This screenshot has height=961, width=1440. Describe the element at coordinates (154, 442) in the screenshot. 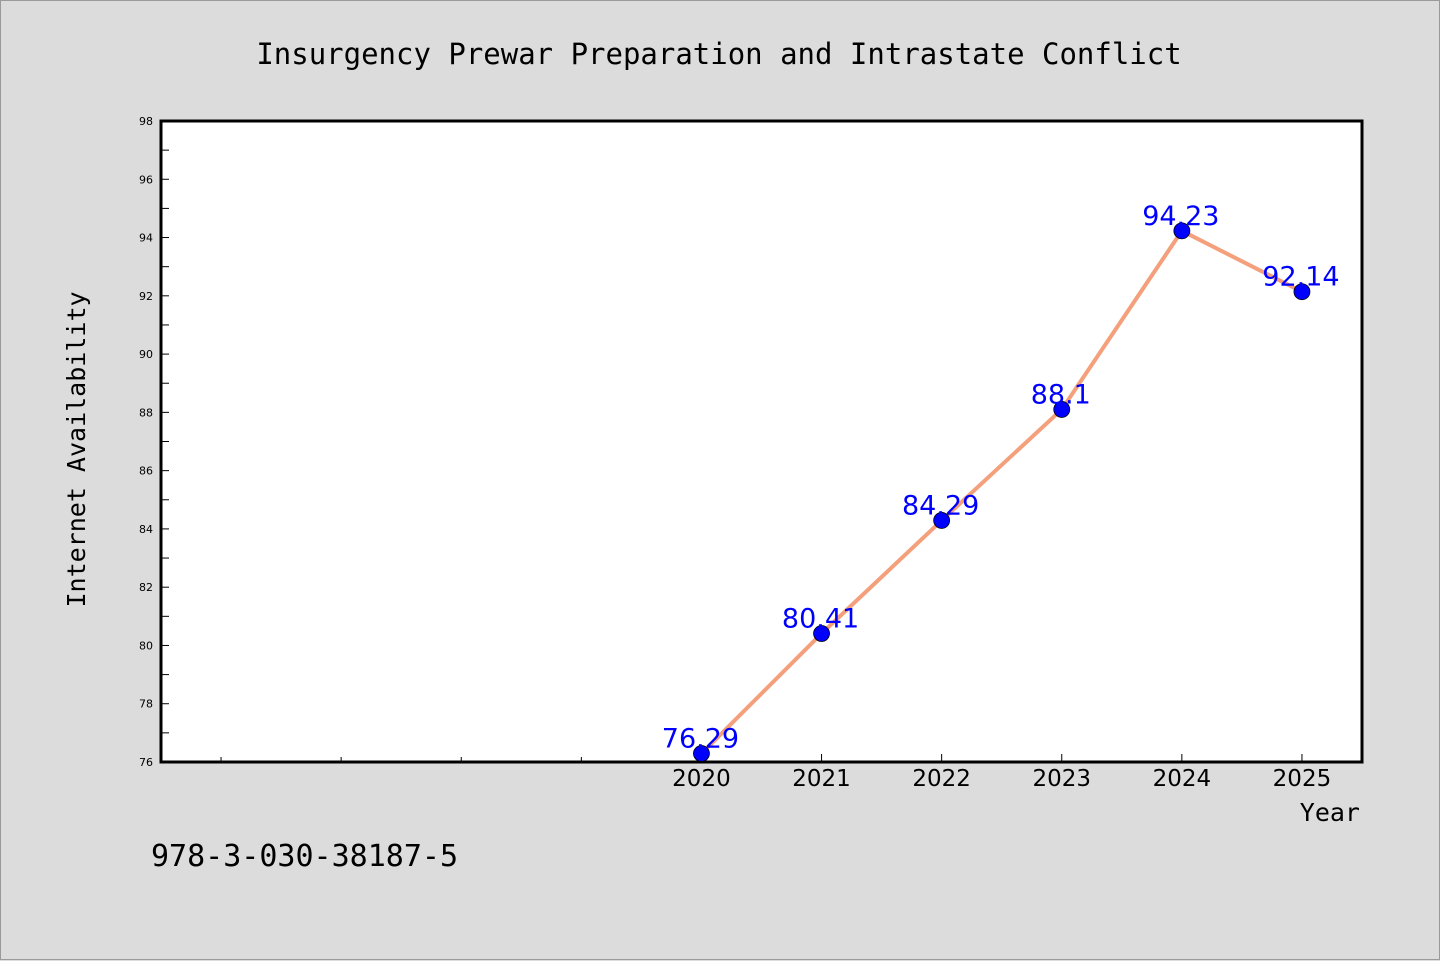

I see `y-axis-ticks: 76 78 80 82 84 86 88 90 92 94 96 98` at that location.